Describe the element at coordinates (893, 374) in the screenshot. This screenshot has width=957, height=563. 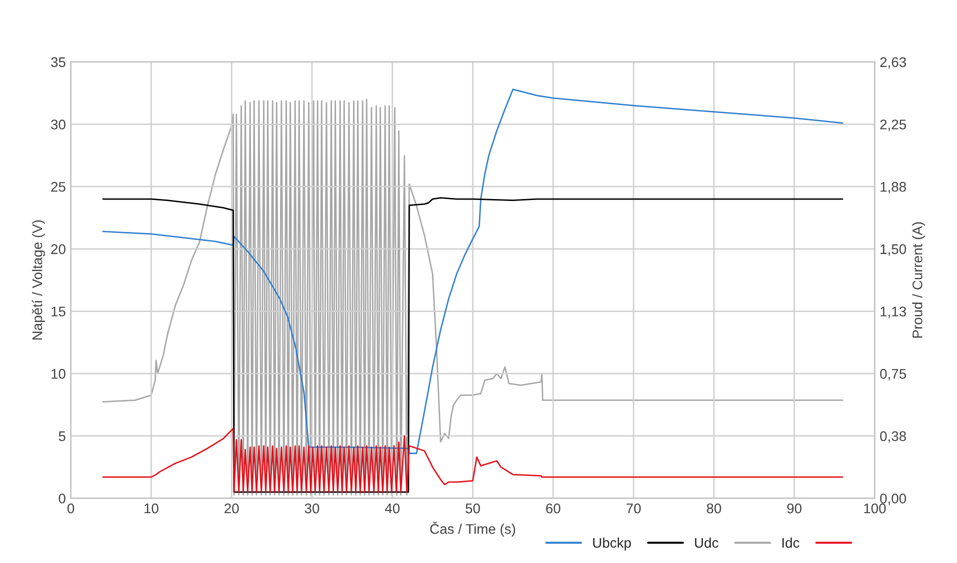
I see `y2-tick-label: 0,75` at that location.